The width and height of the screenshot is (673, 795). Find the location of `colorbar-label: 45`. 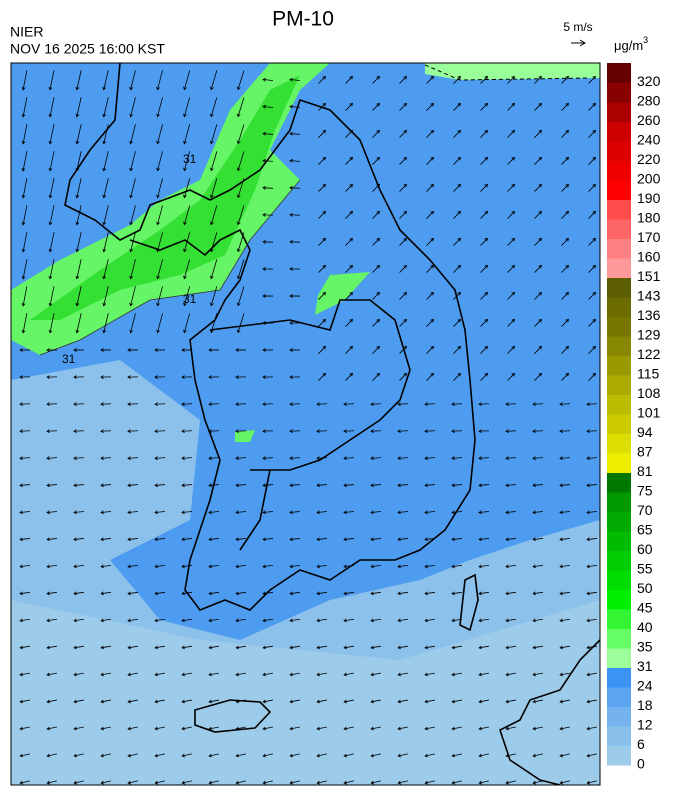

colorbar-label: 45 is located at coordinates (645, 608).